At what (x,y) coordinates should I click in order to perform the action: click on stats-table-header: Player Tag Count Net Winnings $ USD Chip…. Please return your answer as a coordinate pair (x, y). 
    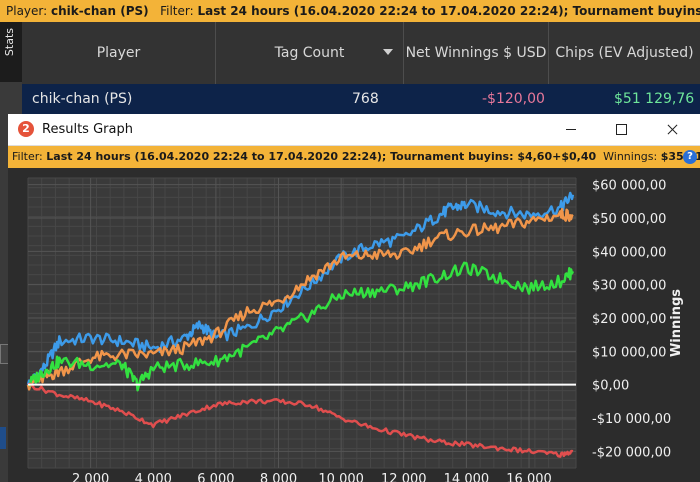
    Looking at the image, I should click on (361, 53).